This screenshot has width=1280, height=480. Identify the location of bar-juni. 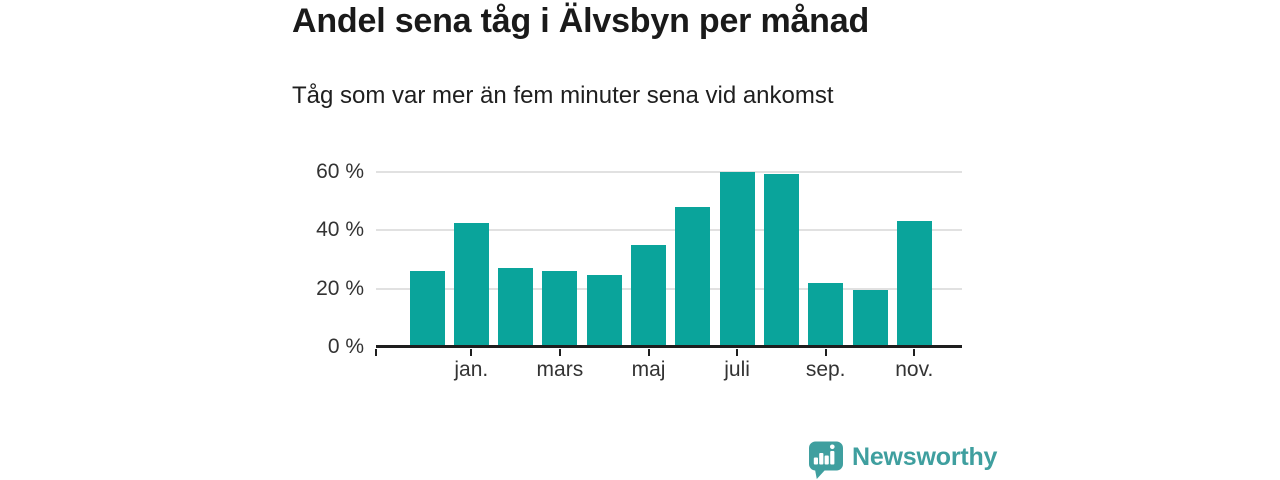
(693, 276).